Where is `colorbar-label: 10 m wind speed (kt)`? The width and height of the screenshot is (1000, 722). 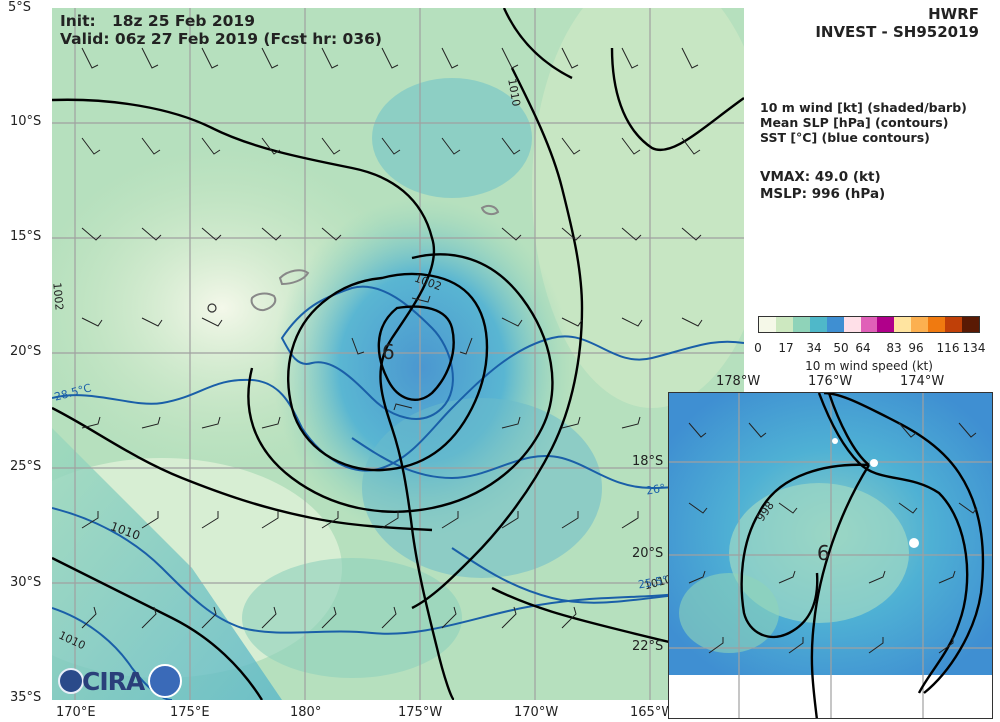
colorbar-label: 10 m wind speed (kt) is located at coordinates (869, 366).